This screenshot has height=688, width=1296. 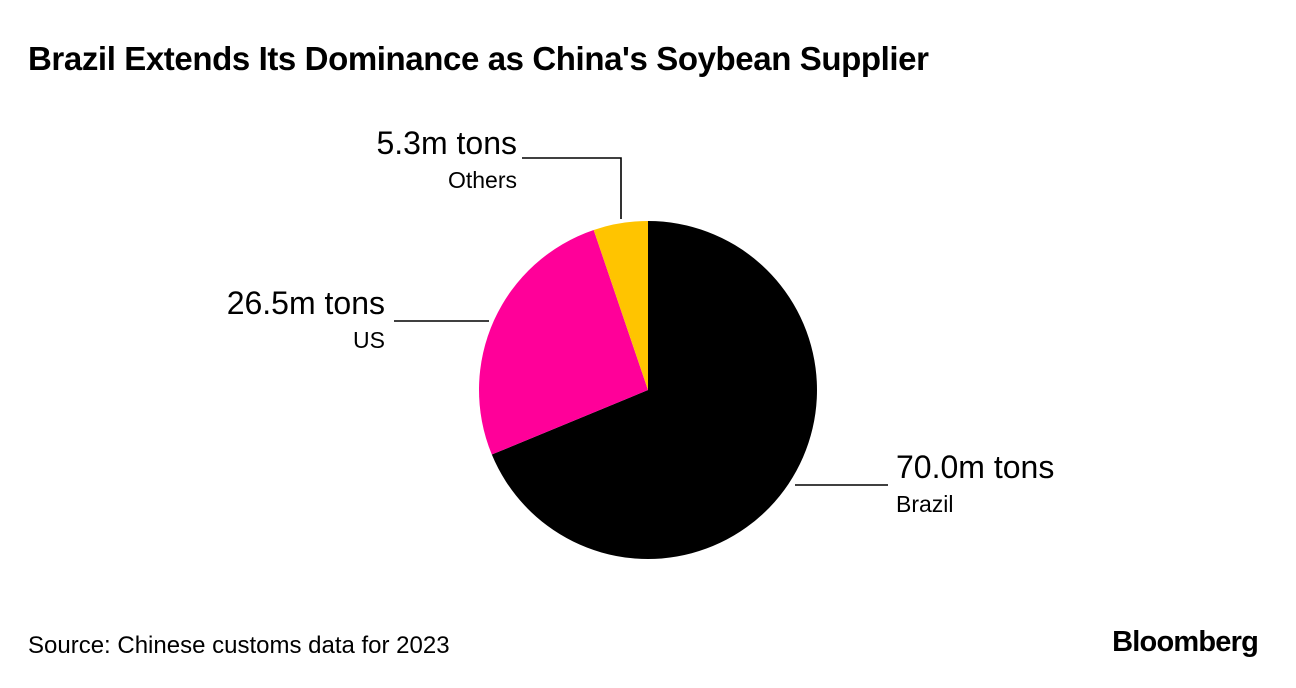 I want to click on bloomberg-logo: Bloomberg, so click(x=1185, y=642).